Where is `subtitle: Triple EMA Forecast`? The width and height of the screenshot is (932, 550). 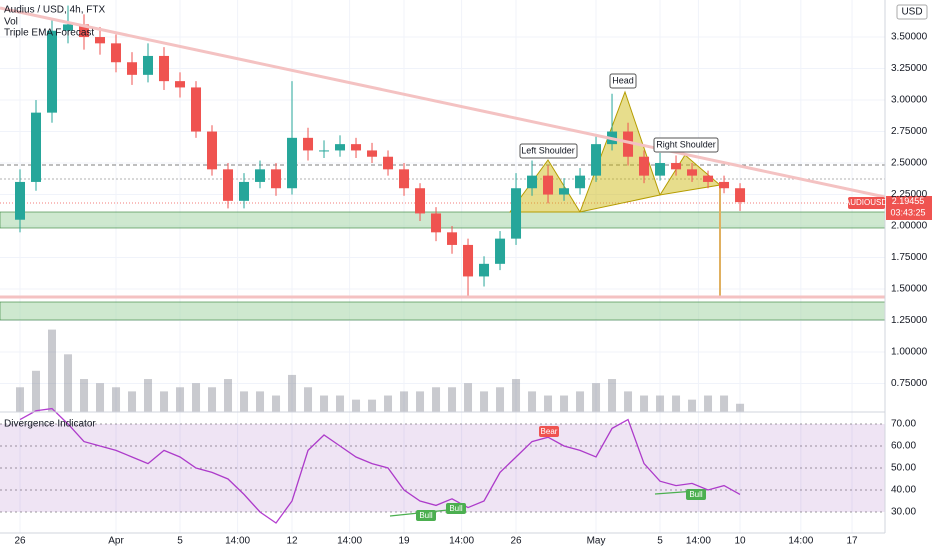 subtitle: Triple EMA Forecast is located at coordinates (49, 33).